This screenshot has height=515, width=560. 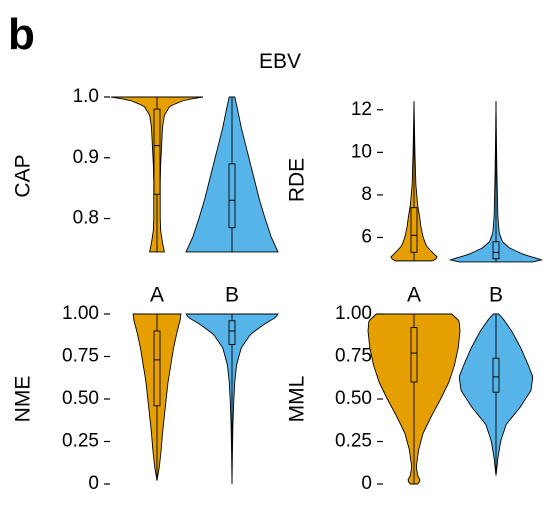 I want to click on y-tick-label: 6, so click(x=366, y=236).